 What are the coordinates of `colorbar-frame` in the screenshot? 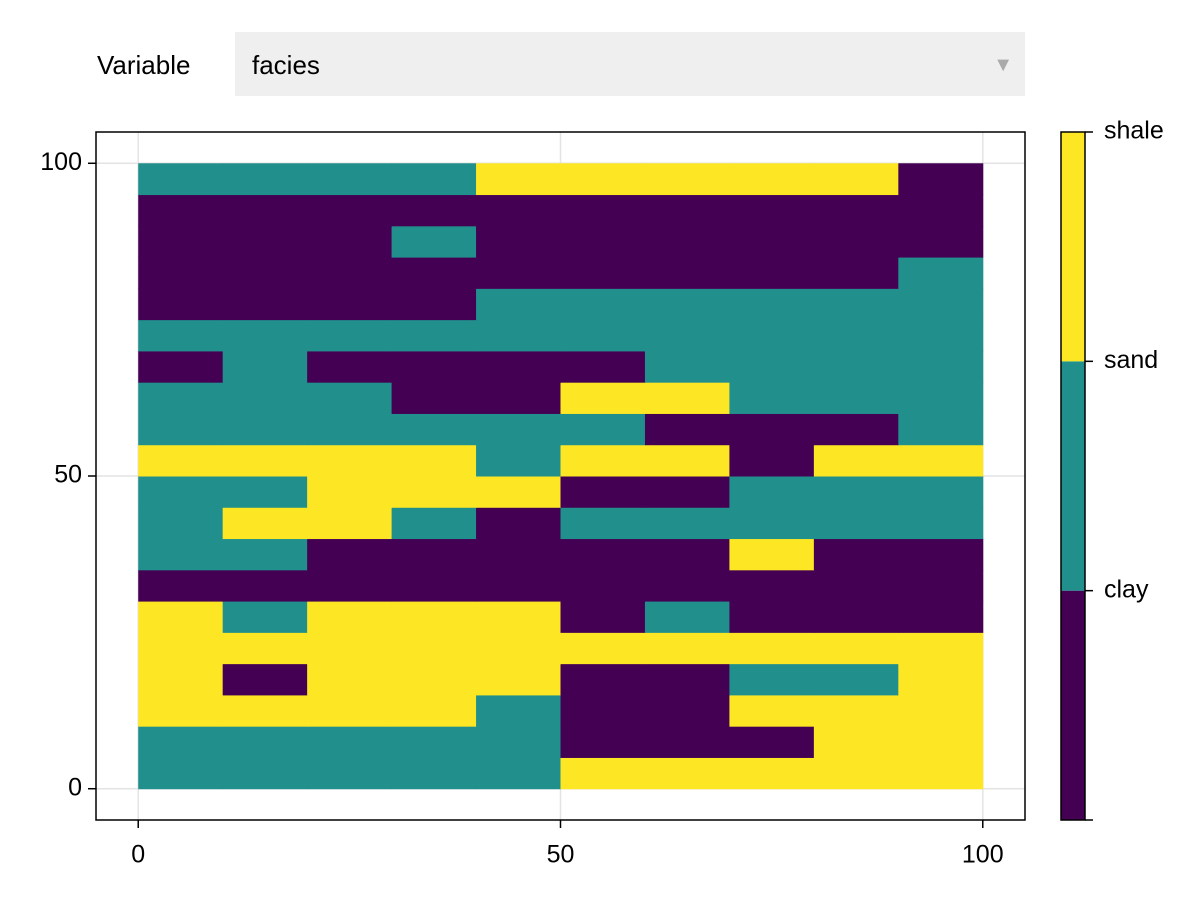 It's located at (1073, 476).